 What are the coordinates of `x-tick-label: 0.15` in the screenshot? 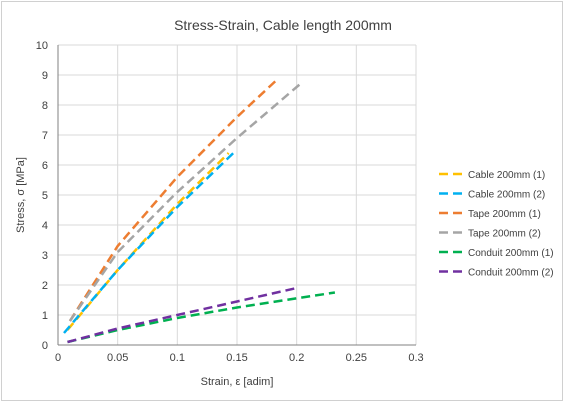 It's located at (236, 358).